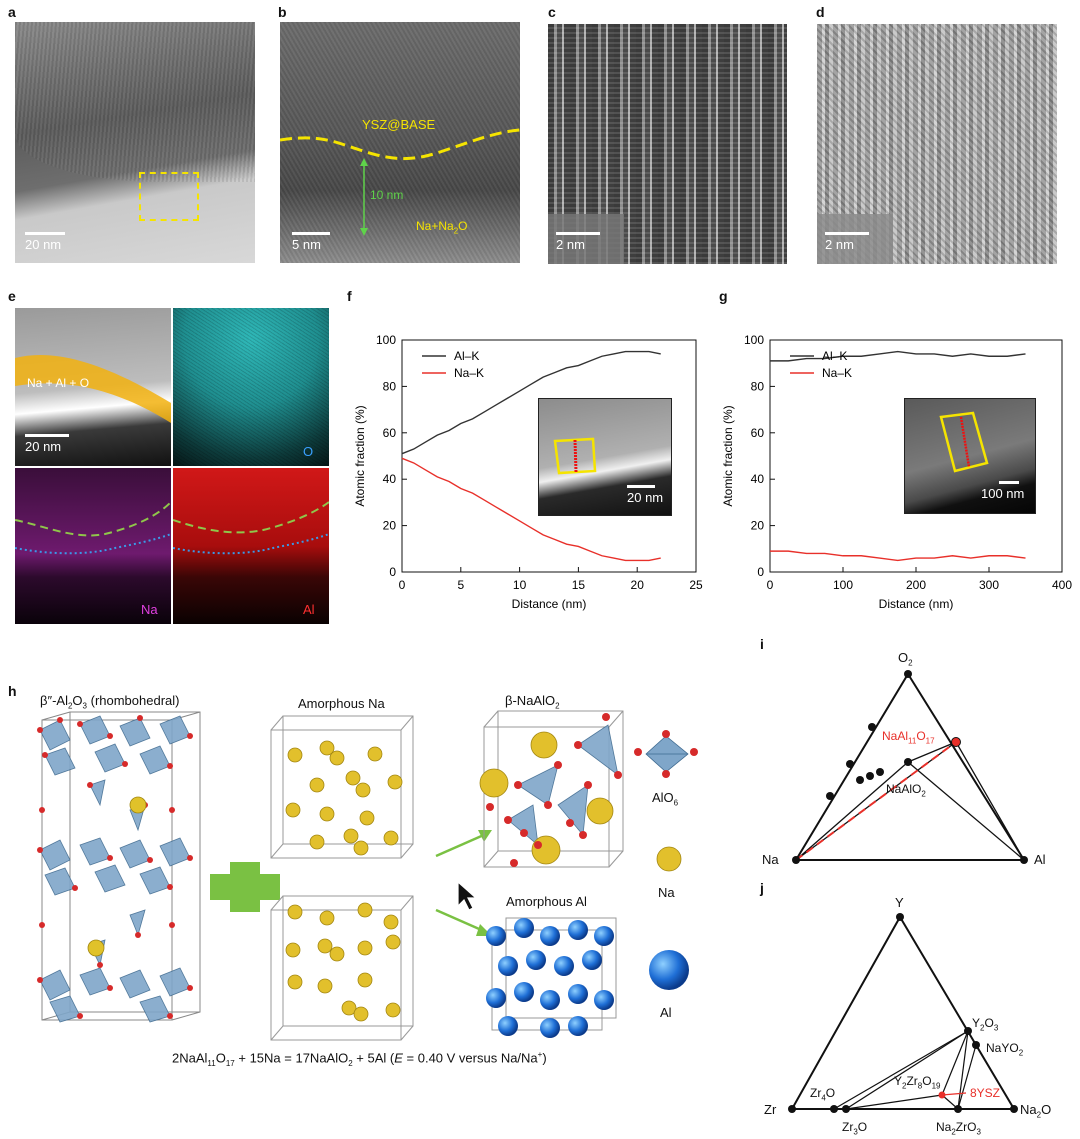 The height and width of the screenshot is (1139, 1080). Describe the element at coordinates (669, 859) in the screenshot. I see `legend-na-icon` at that location.